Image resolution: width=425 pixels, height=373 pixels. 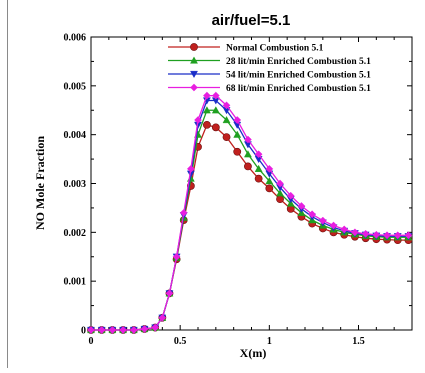 What do you see at coordinates (358, 341) in the screenshot?
I see `x-tick-label: 1.5` at bounding box center [358, 341].